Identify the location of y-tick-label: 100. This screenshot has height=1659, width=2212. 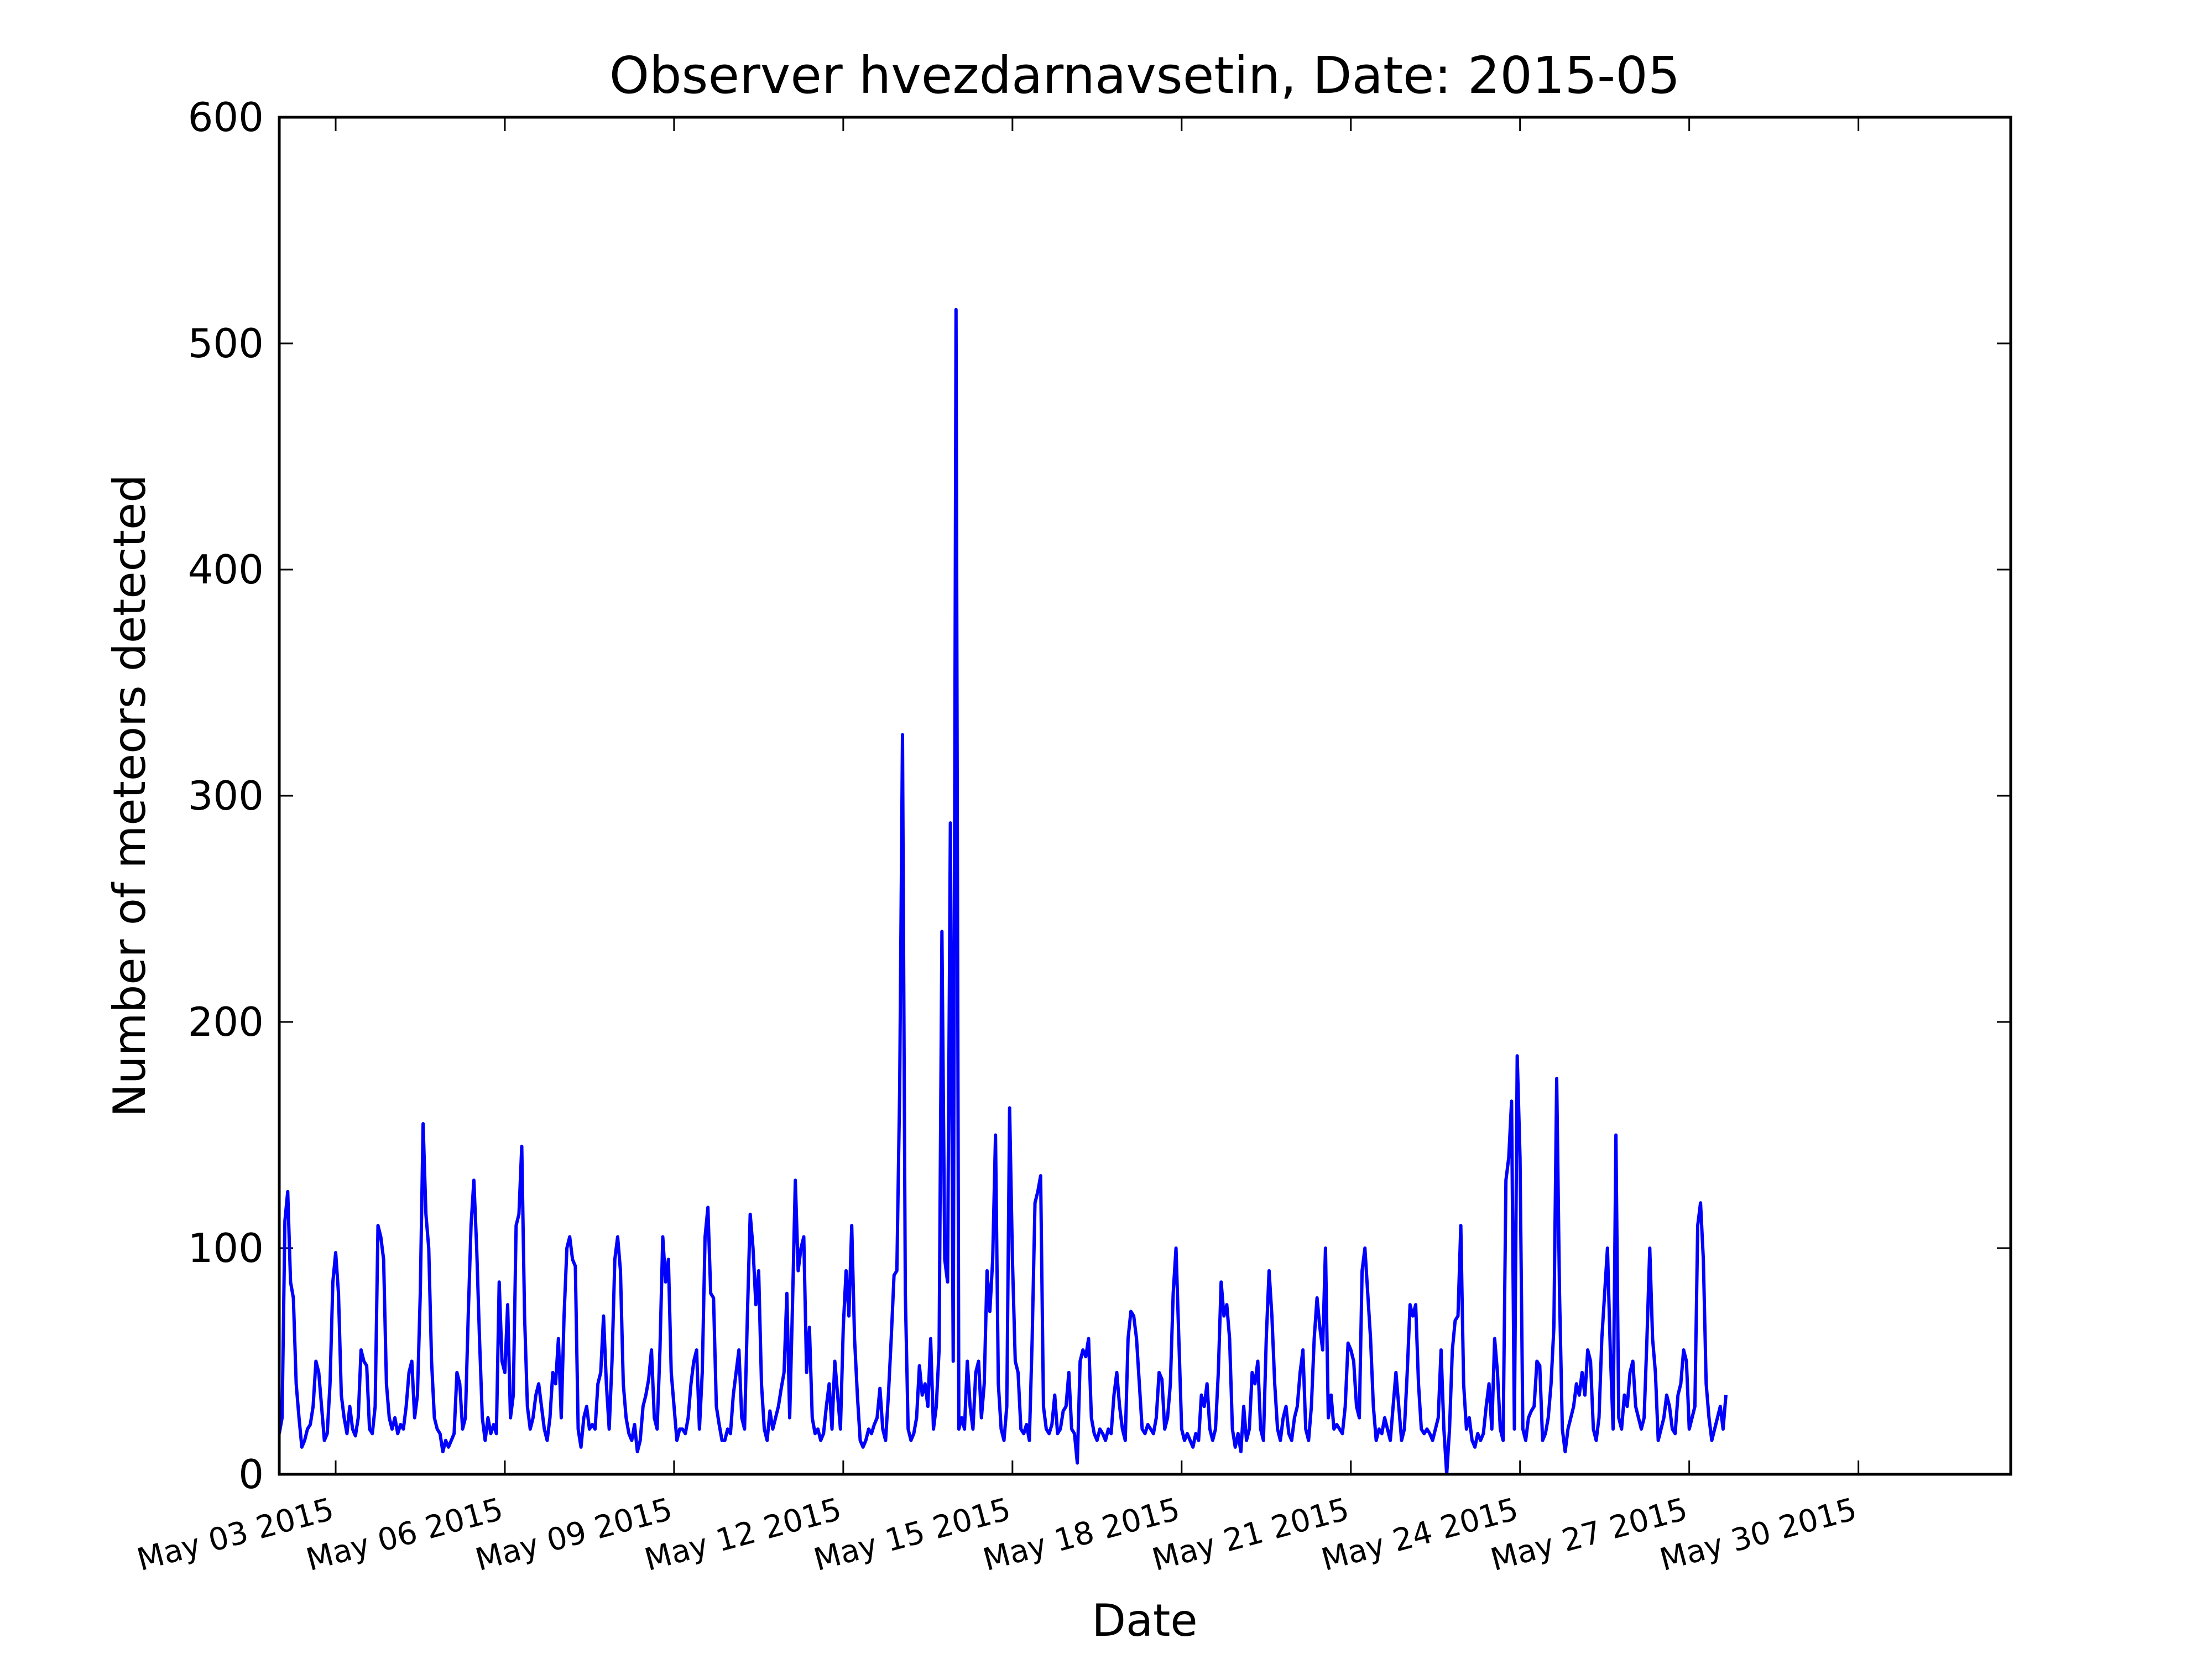
(226, 1248).